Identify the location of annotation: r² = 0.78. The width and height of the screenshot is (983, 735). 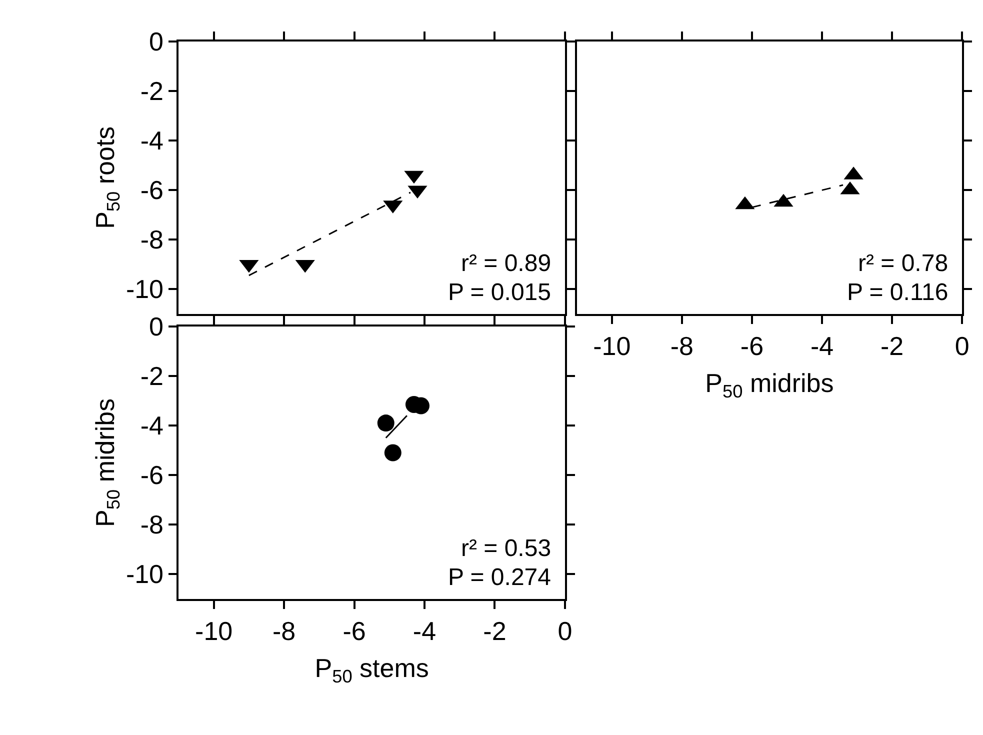
(903, 263).